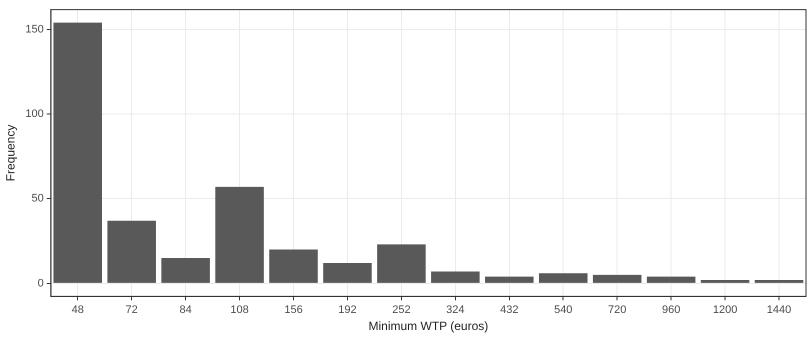 This screenshot has height=338, width=810. What do you see at coordinates (185, 310) in the screenshot?
I see `x-tick-label: 84` at bounding box center [185, 310].